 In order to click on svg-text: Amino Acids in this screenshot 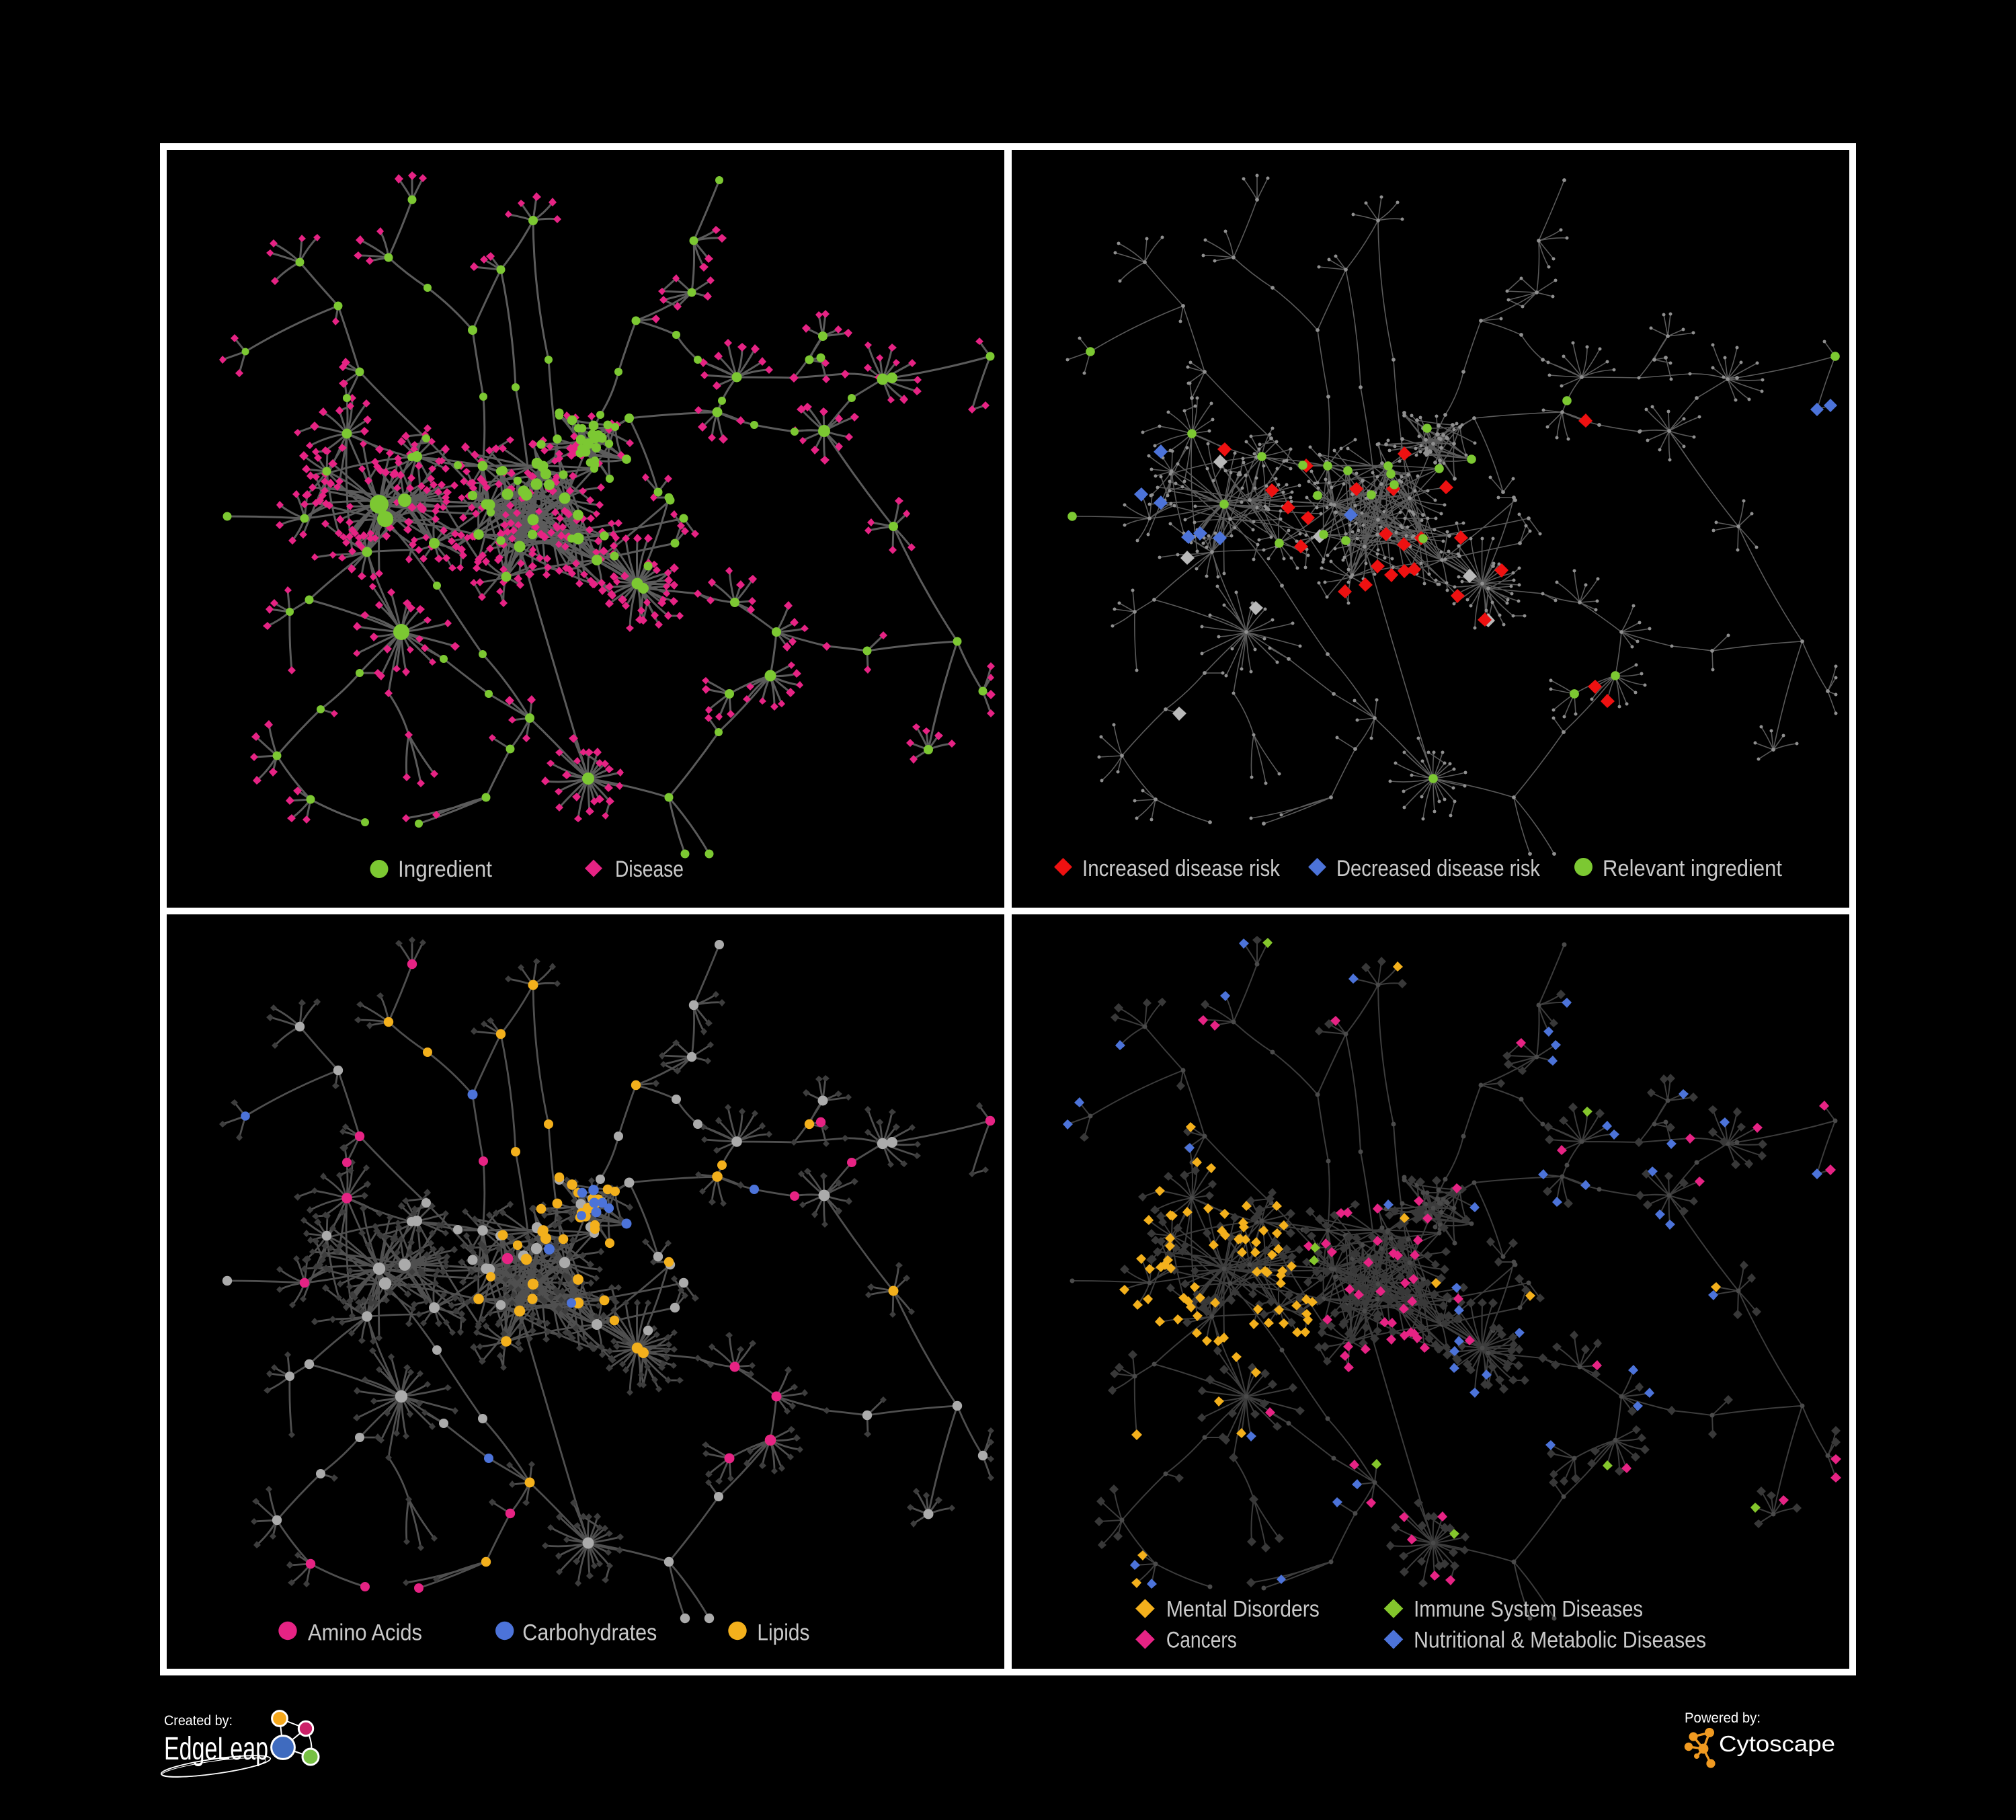, I will do `click(365, 1633)`.